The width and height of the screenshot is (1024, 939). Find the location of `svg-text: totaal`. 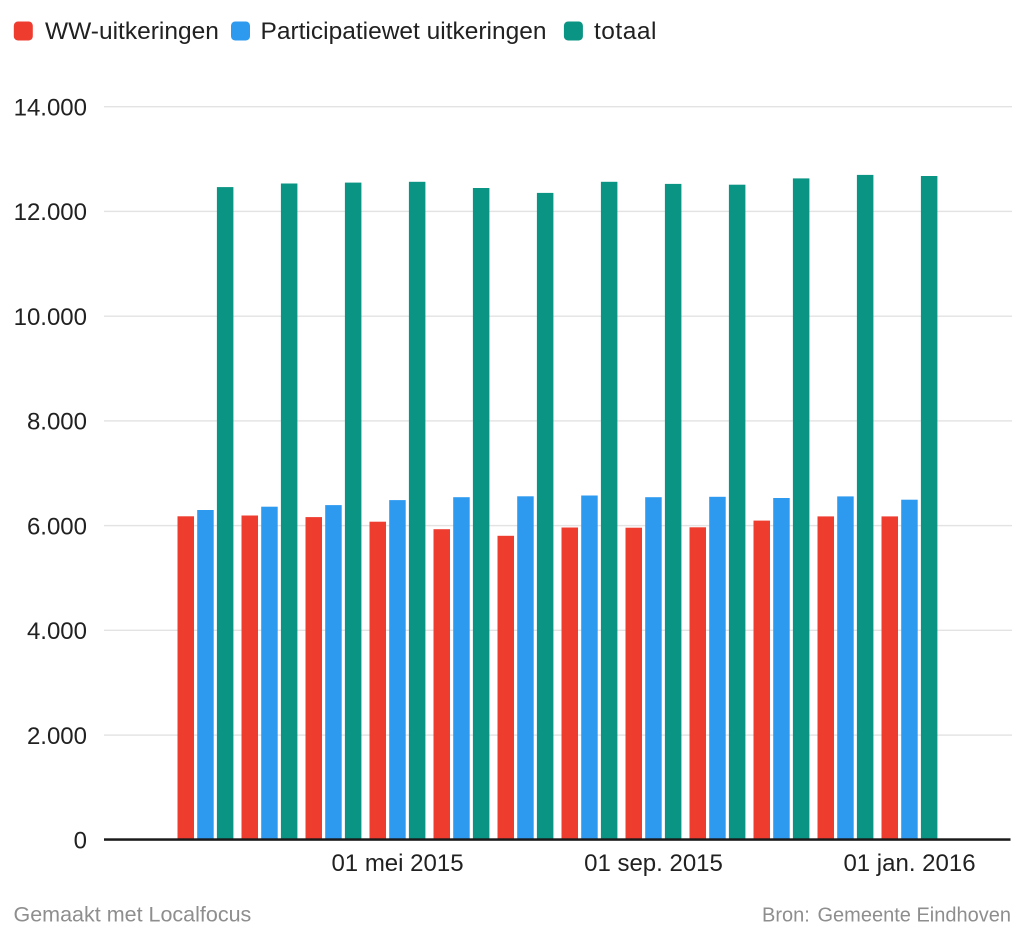

svg-text: totaal is located at coordinates (625, 31).